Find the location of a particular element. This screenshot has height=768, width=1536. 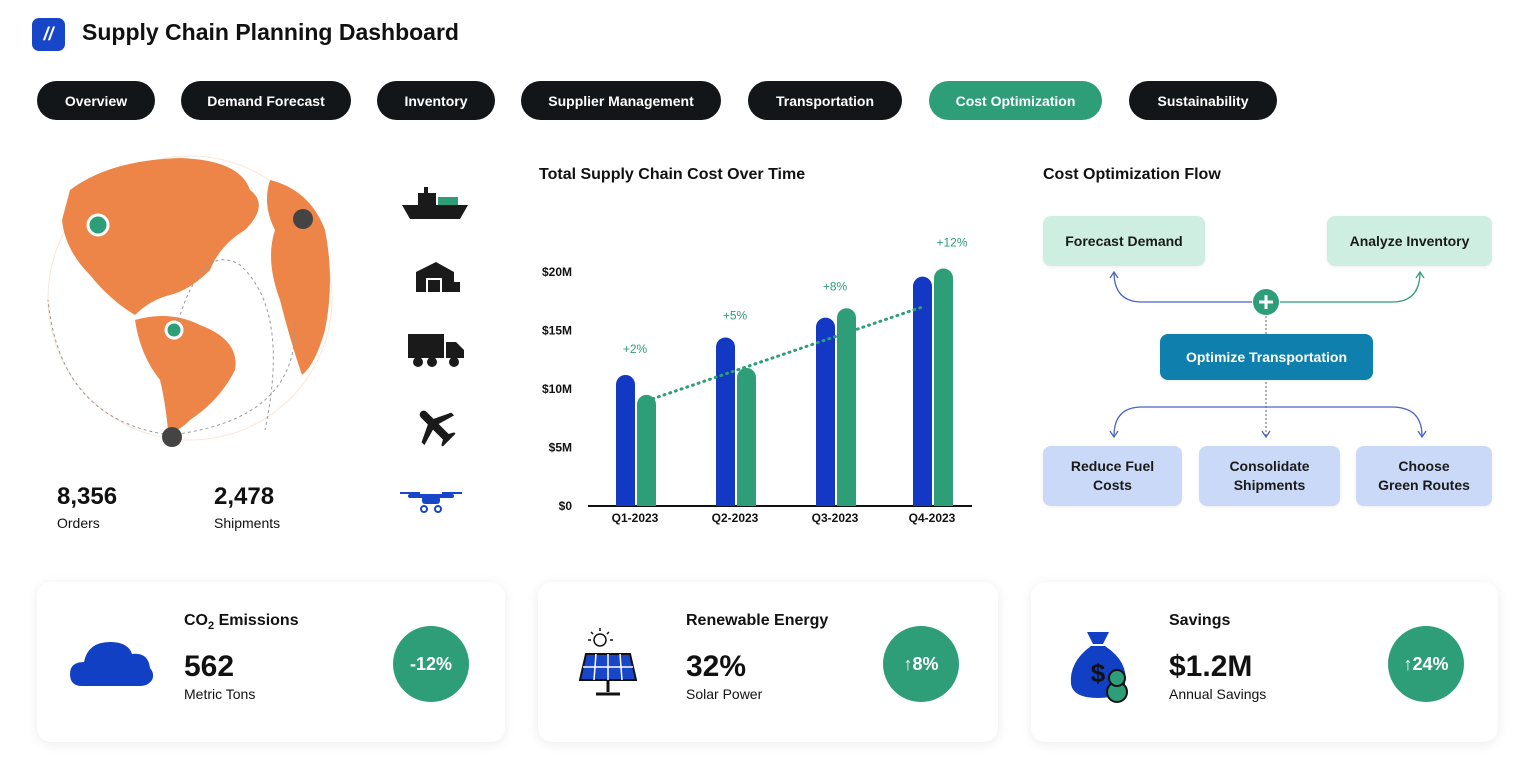

flow-node-choose-green-routes: Choose Green Routes is located at coordinates (1424, 476).